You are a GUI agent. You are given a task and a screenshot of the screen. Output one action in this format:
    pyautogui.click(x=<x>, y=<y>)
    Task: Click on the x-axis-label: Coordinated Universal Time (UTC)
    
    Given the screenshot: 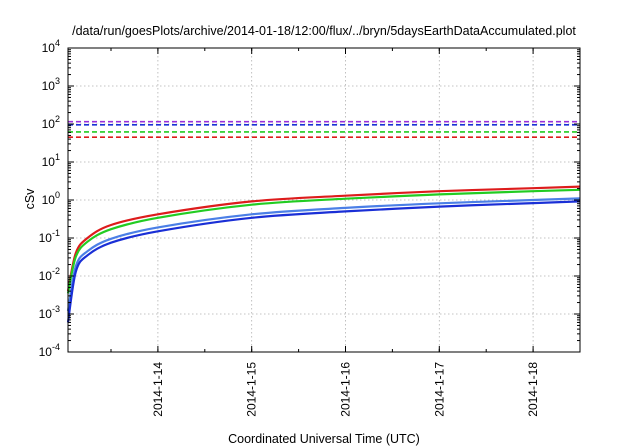 What is the action you would take?
    pyautogui.click(x=324, y=439)
    